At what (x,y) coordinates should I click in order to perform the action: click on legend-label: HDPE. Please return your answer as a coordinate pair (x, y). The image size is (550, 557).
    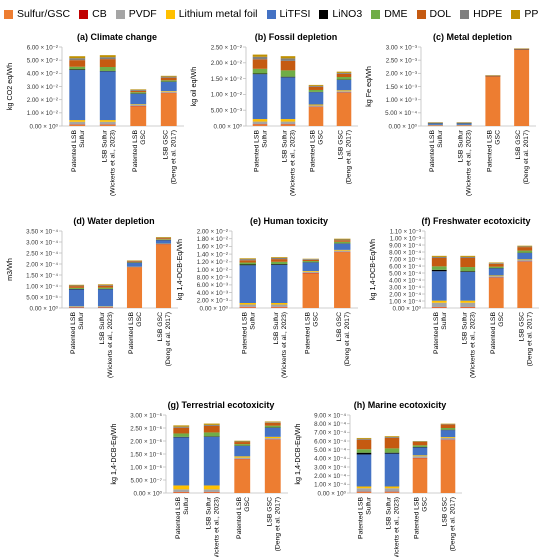
    Looking at the image, I should click on (488, 14).